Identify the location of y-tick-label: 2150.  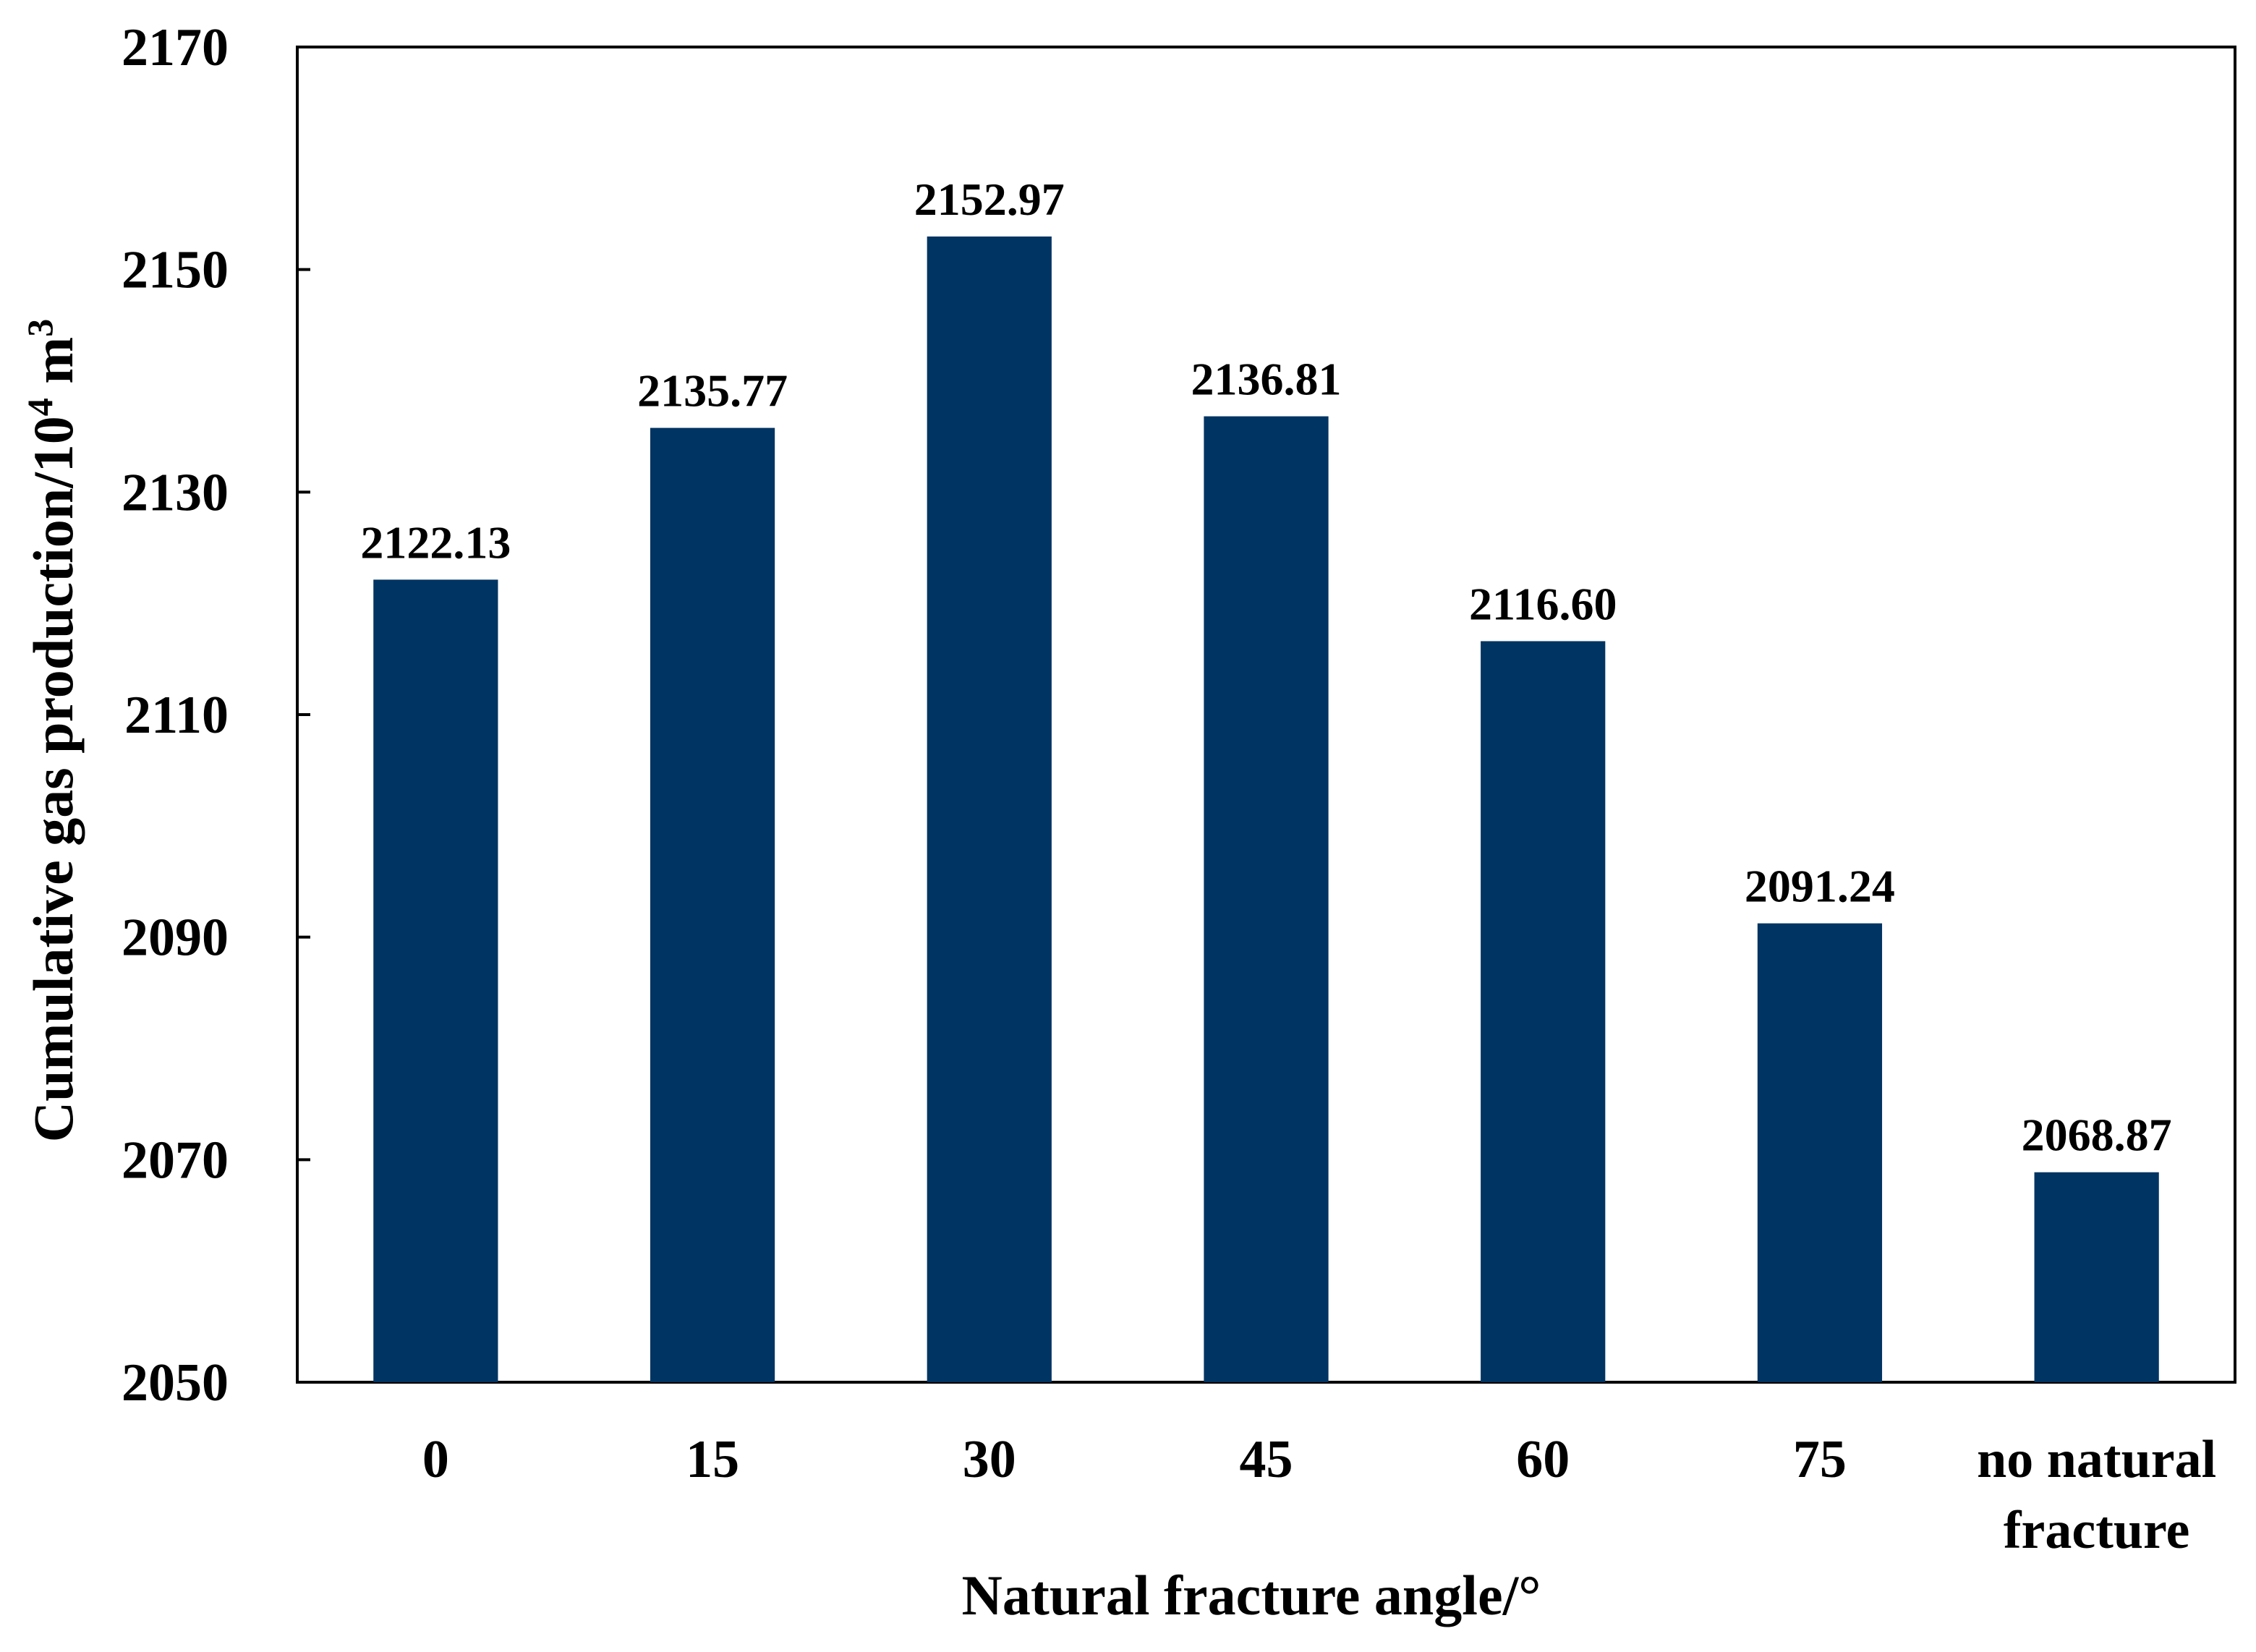
(175, 270).